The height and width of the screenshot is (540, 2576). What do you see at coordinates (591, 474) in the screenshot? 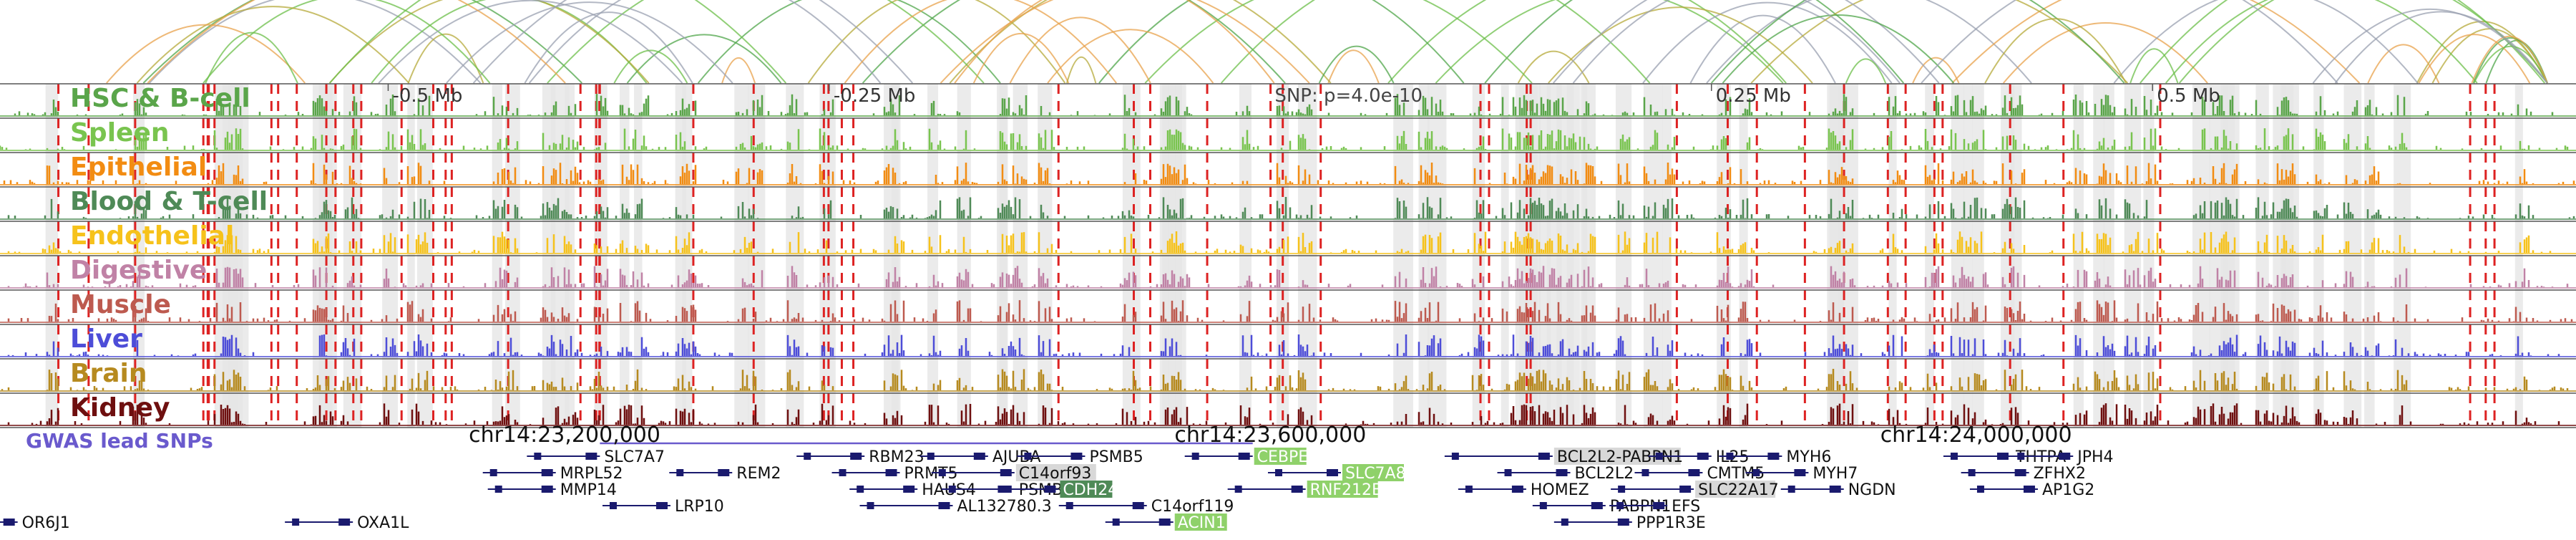
I see `gene-label: MRPL52` at bounding box center [591, 474].